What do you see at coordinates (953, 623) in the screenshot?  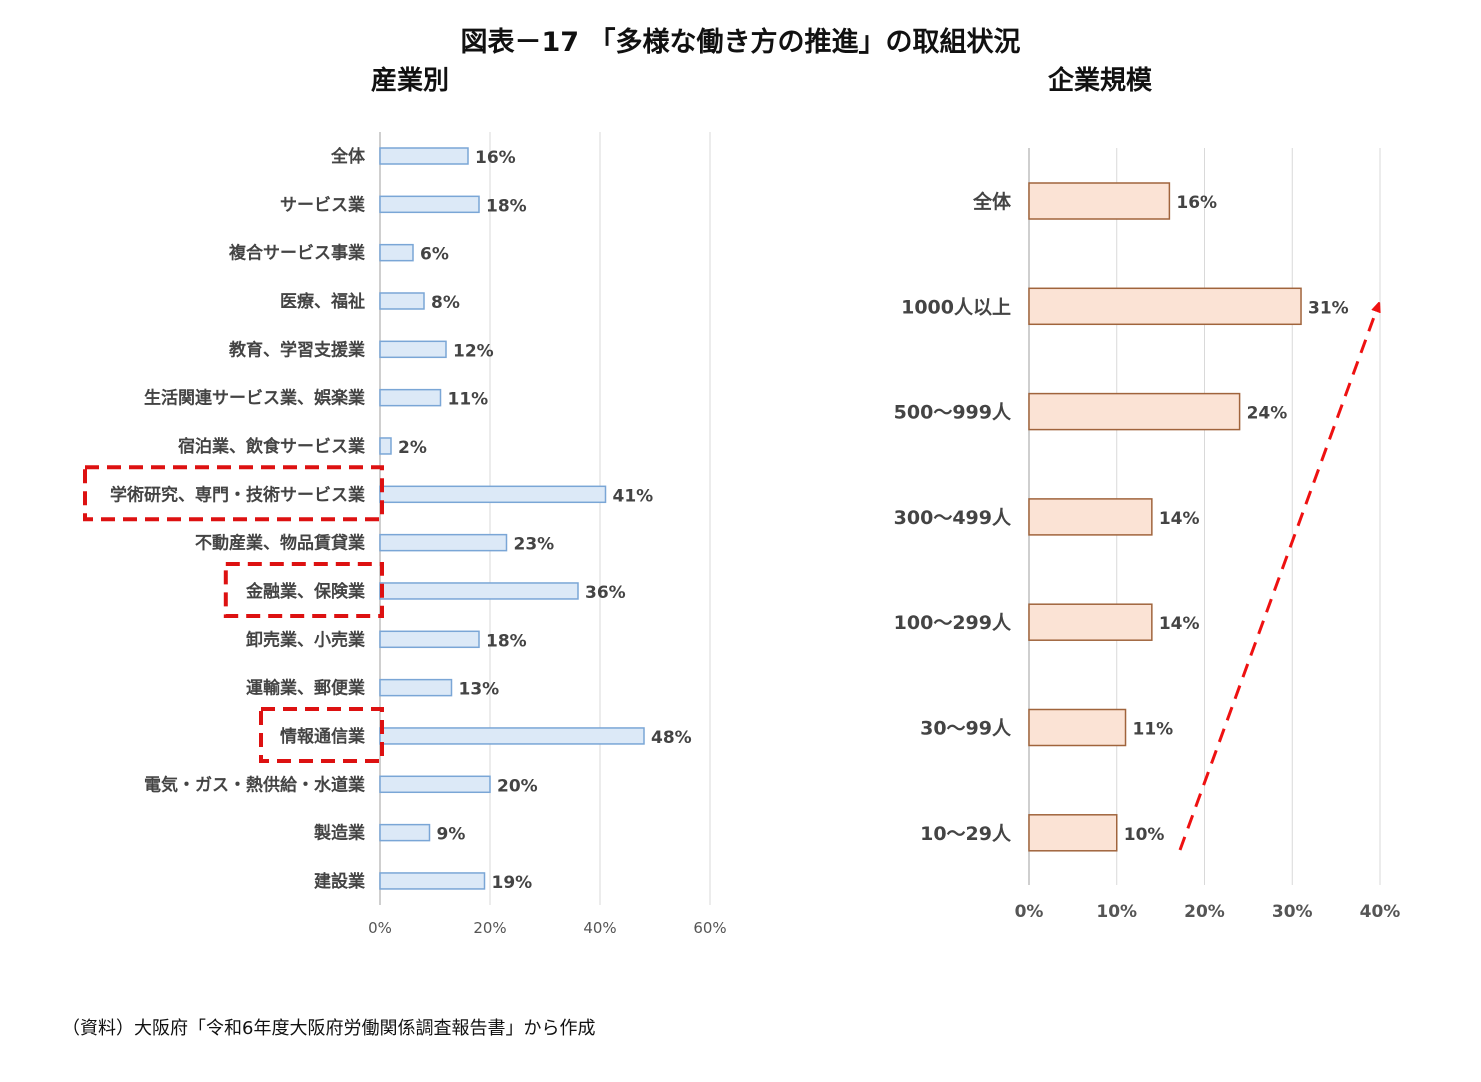 I see `size-category-label: 100～299人` at bounding box center [953, 623].